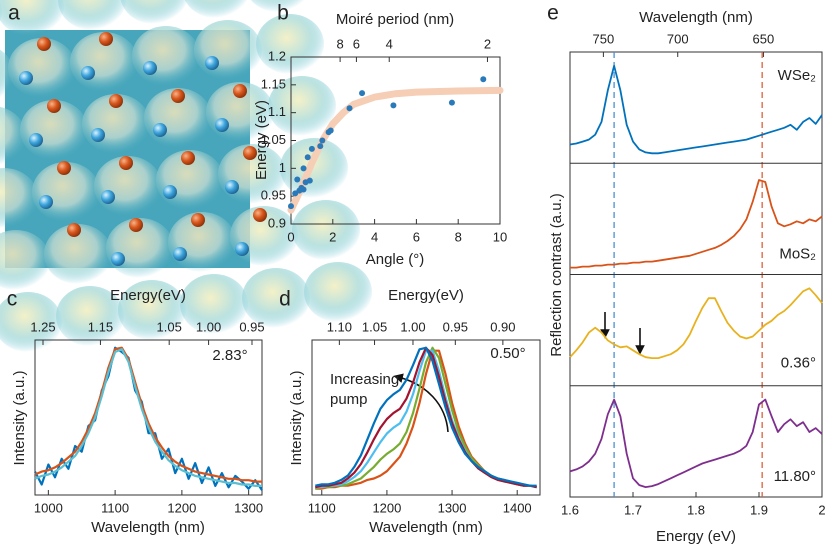 This screenshot has height=547, width=832. I want to click on x2-tick-label: 0.95, so click(251, 326).